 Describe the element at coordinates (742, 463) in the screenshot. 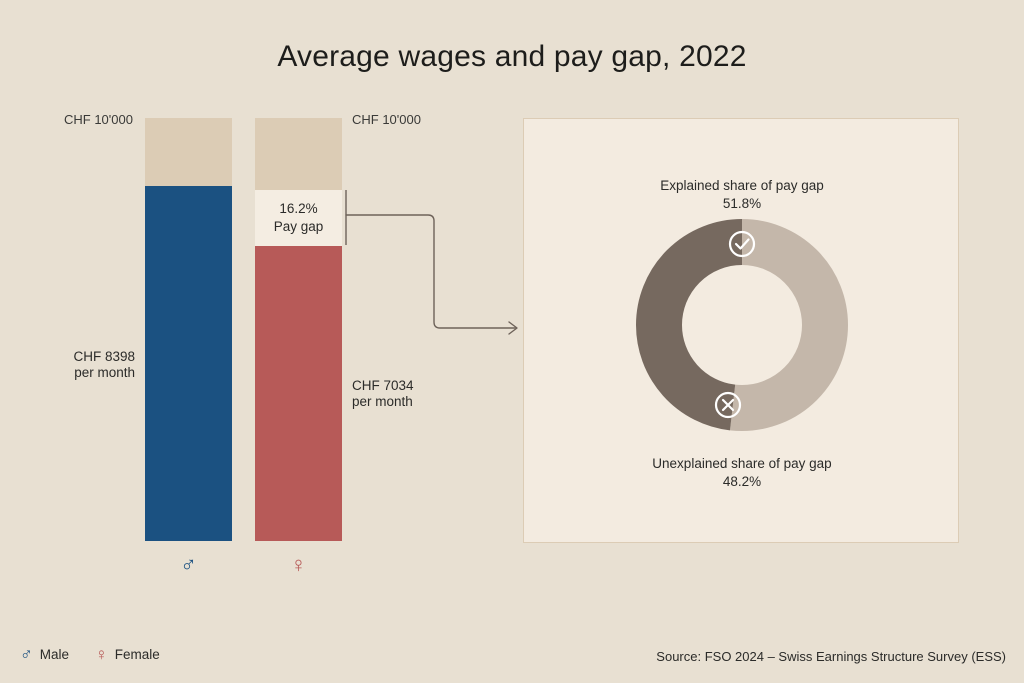

I see `unexplained-label: Unexplained share of pay gap` at that location.